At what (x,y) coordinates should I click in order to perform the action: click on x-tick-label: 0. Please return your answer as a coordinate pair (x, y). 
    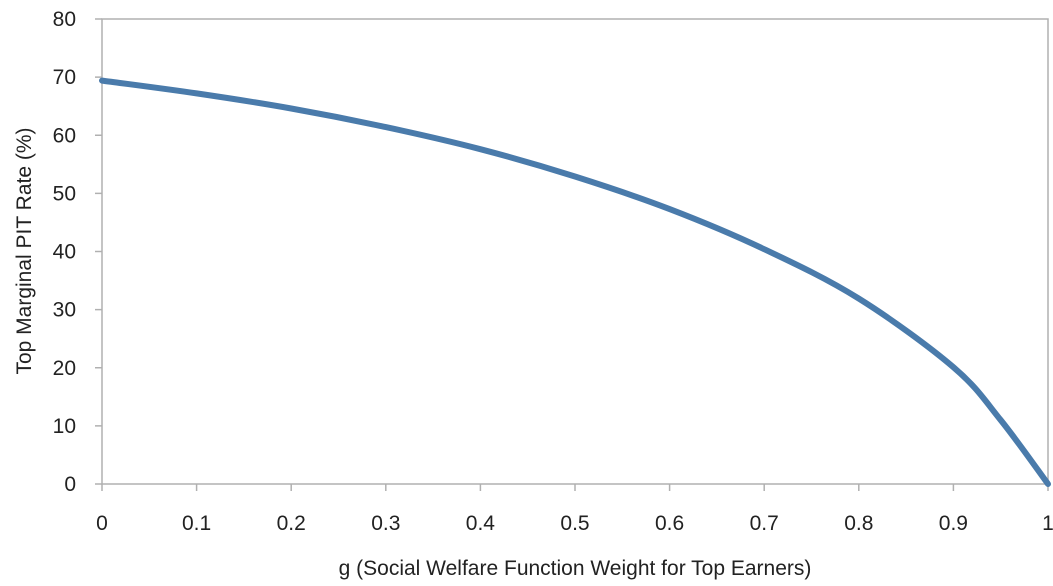
    Looking at the image, I should click on (102, 523).